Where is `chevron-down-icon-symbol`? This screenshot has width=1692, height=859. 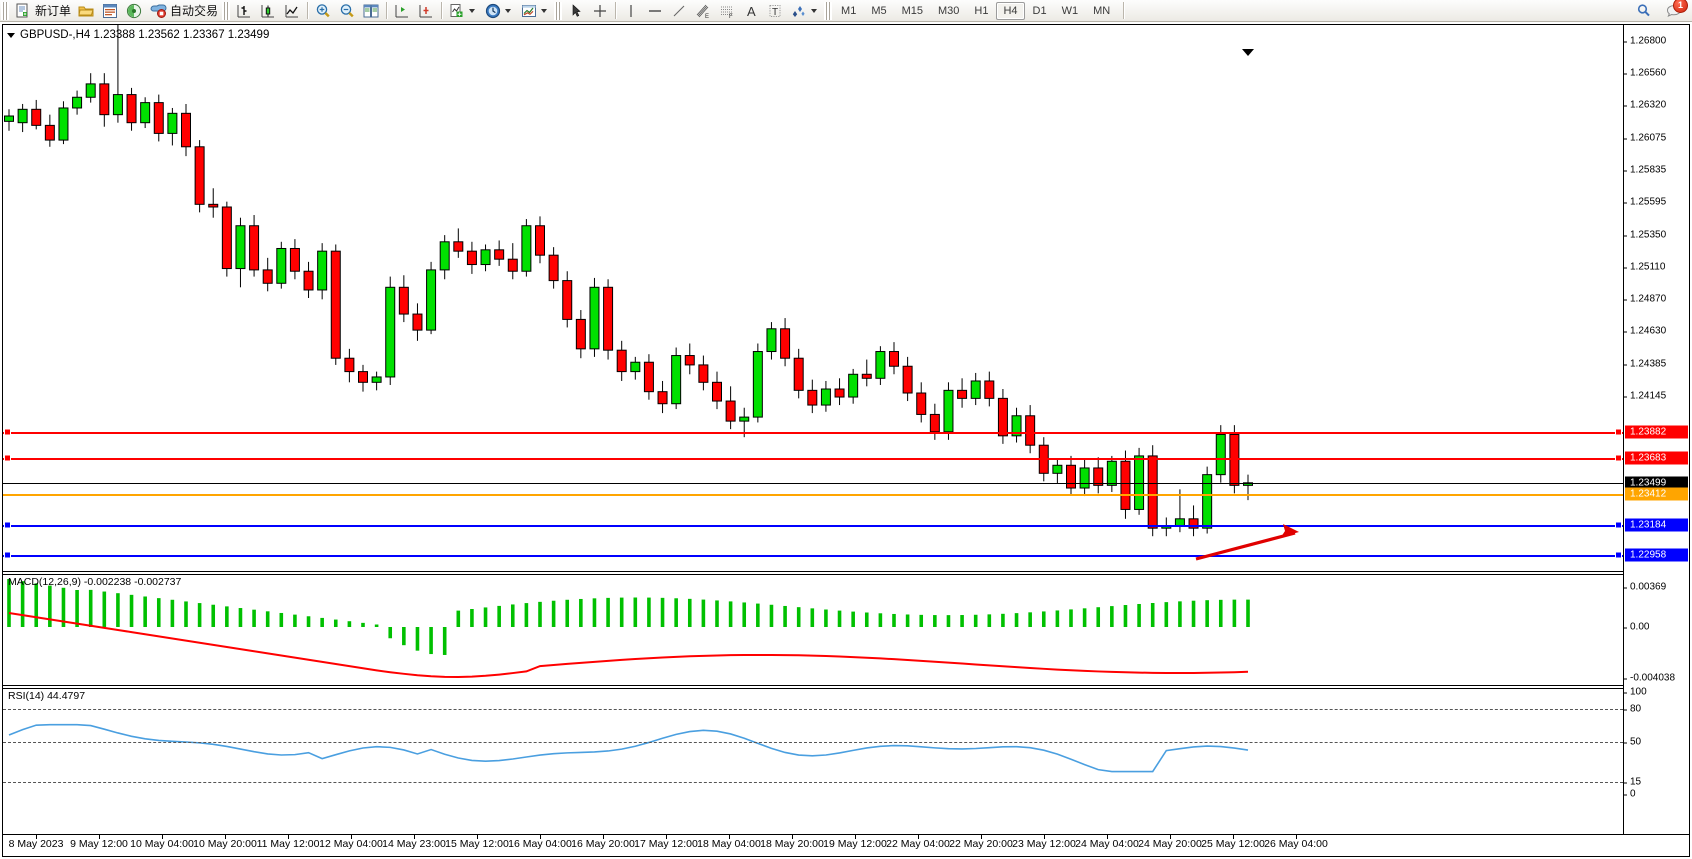
chevron-down-icon-symbol is located at coordinates (11, 35).